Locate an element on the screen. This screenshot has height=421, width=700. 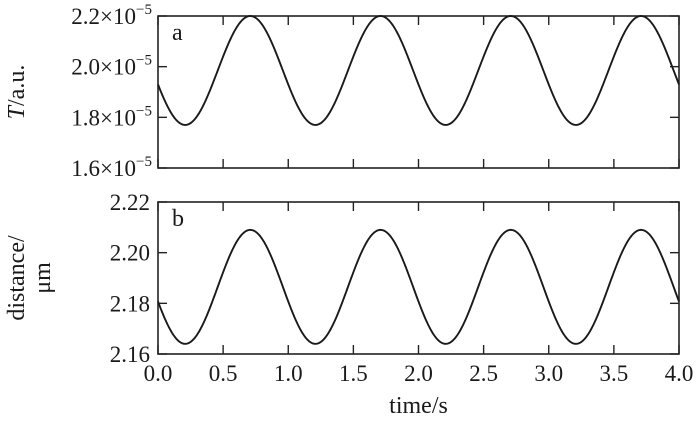
y-tick-mantissa: 2.0×10 is located at coordinates (103, 67).